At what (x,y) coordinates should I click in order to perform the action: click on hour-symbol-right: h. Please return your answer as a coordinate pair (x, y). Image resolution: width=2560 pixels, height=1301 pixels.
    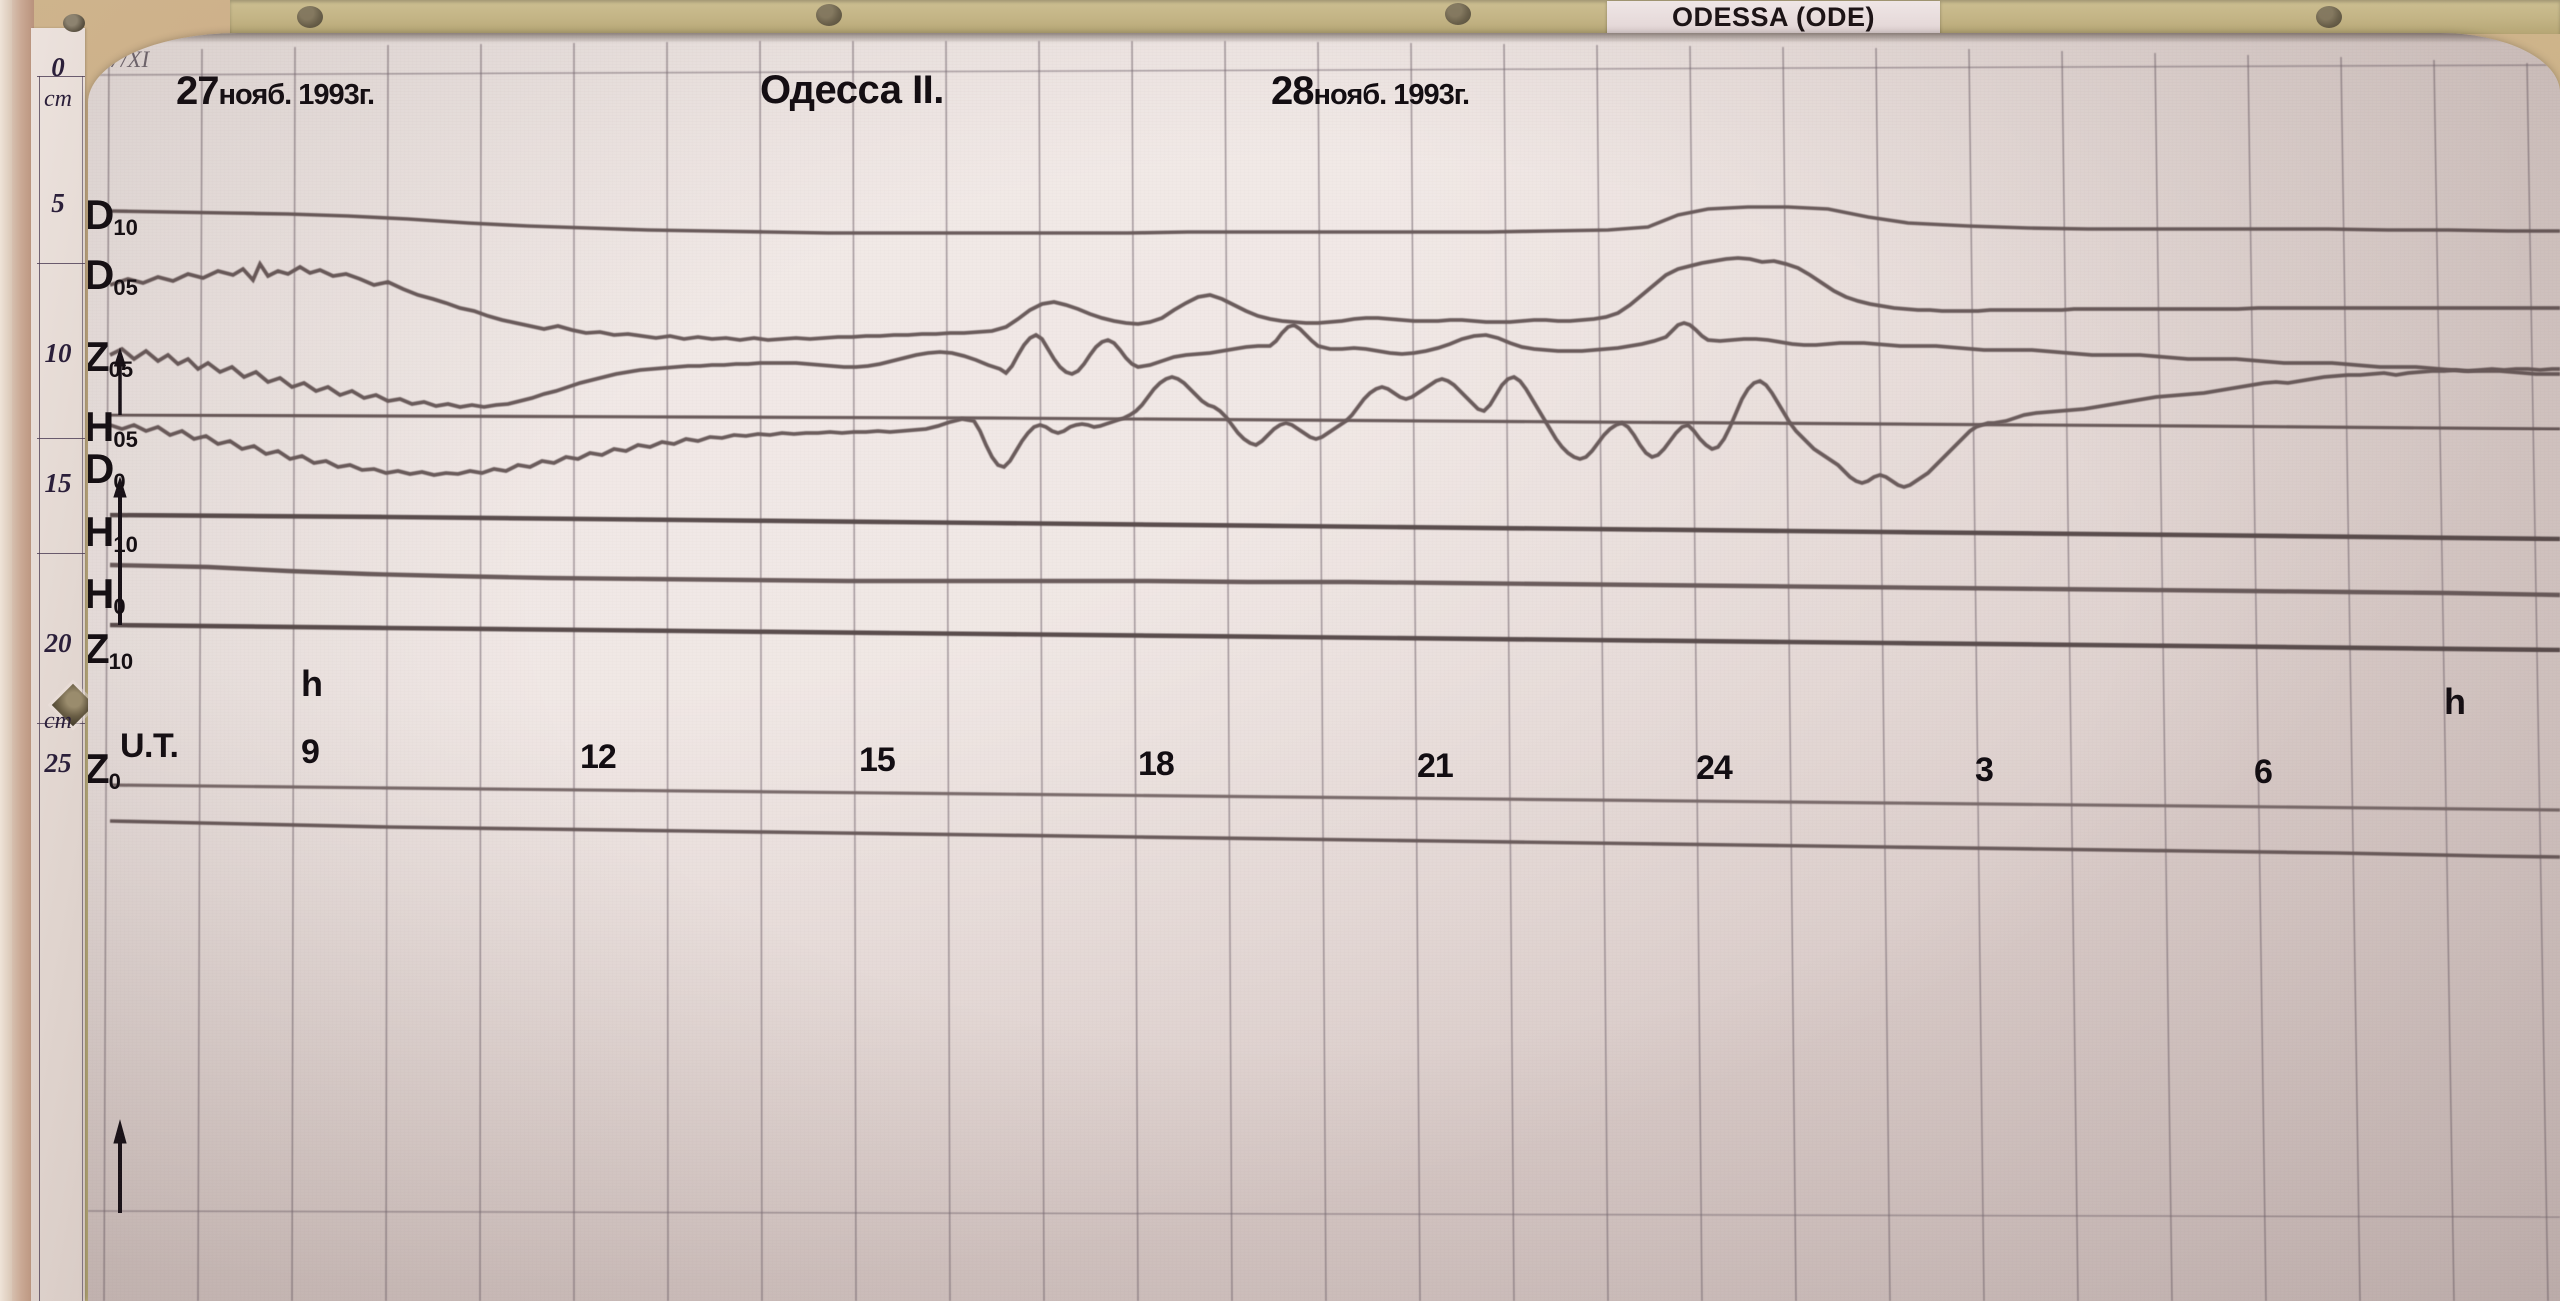
    Looking at the image, I should click on (2455, 701).